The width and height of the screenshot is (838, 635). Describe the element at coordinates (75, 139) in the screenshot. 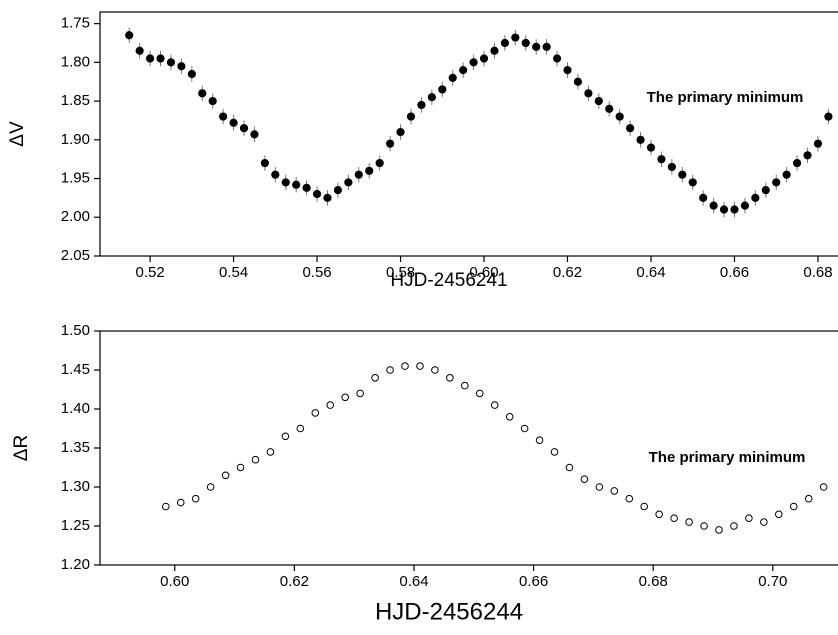

I see `y-tick-label: 1.90` at that location.